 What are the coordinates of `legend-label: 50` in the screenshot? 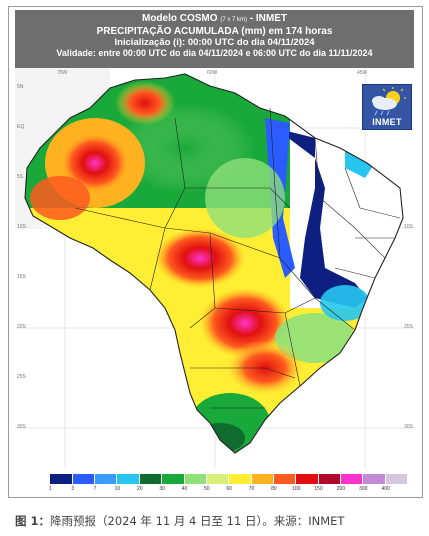 It's located at (207, 489).